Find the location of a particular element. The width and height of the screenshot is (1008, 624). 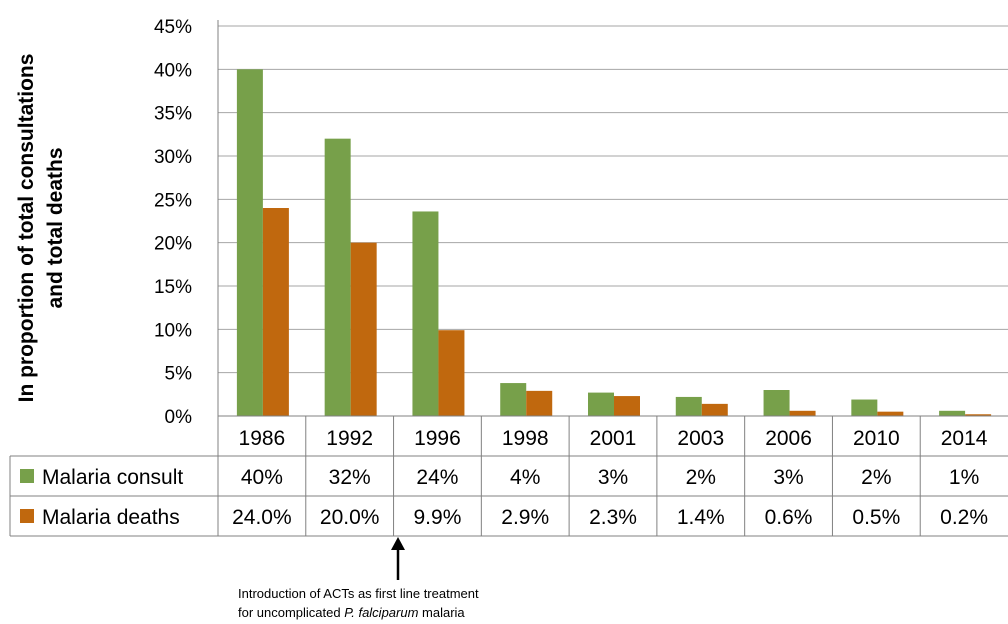

table-value-label: 4% is located at coordinates (525, 477).